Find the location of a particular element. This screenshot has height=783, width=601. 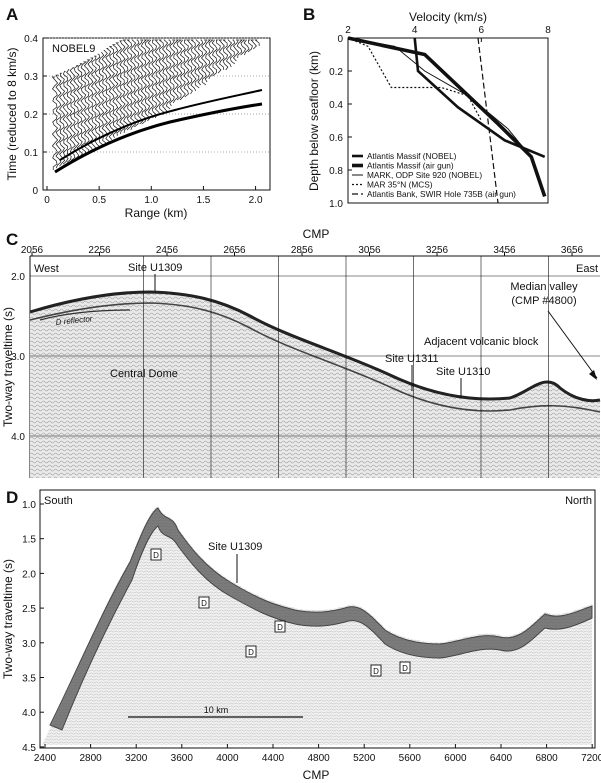

panel-d-x-tick-label: 3200 is located at coordinates (136, 758).